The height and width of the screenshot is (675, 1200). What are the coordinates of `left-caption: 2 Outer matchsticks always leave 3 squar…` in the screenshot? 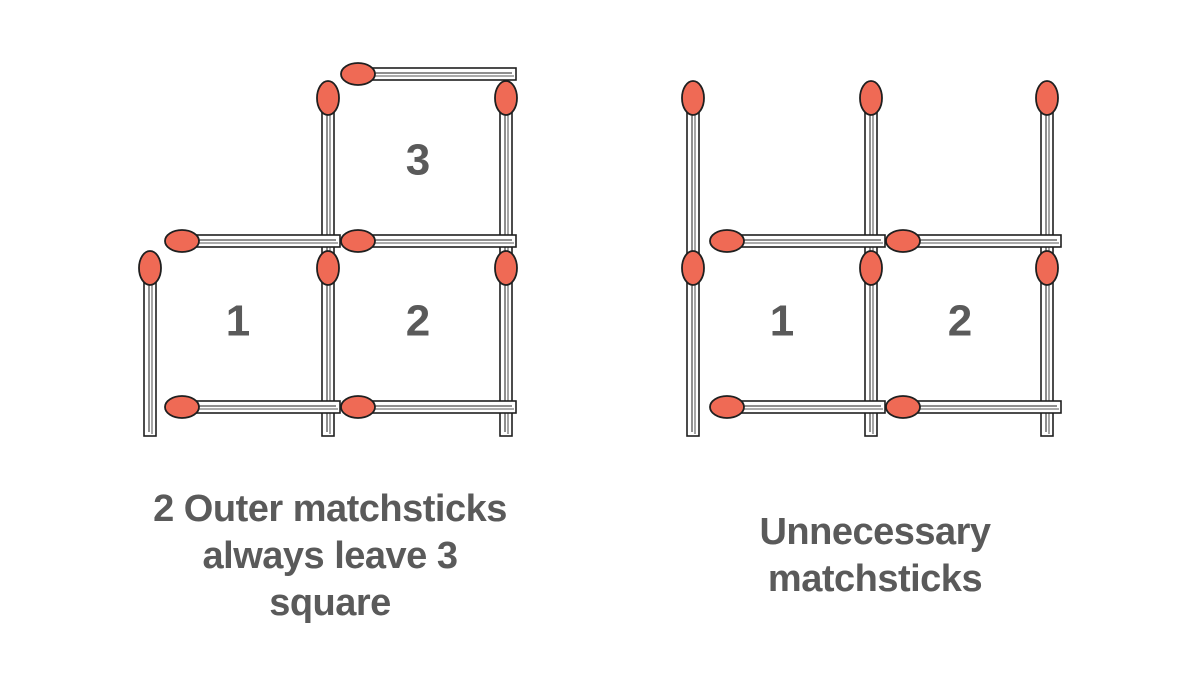 It's located at (330, 556).